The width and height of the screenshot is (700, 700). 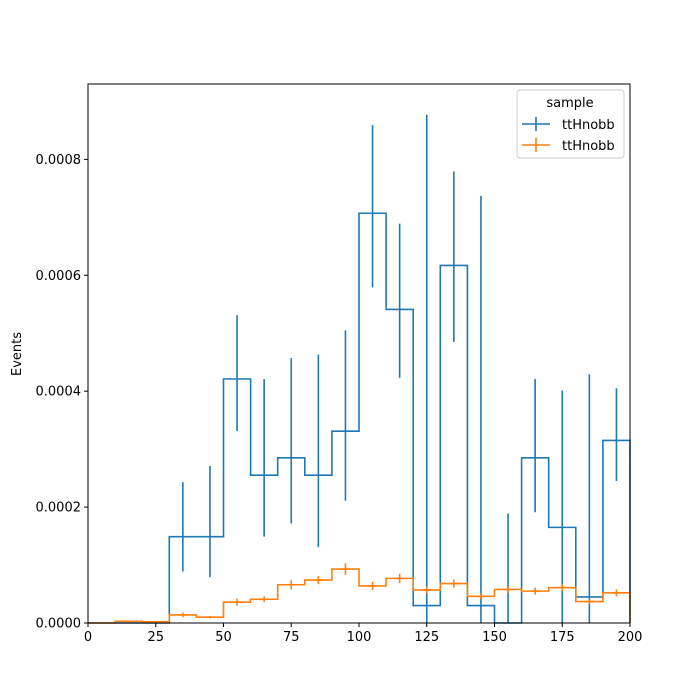 I want to click on x-tick-label: 100, so click(x=359, y=637).